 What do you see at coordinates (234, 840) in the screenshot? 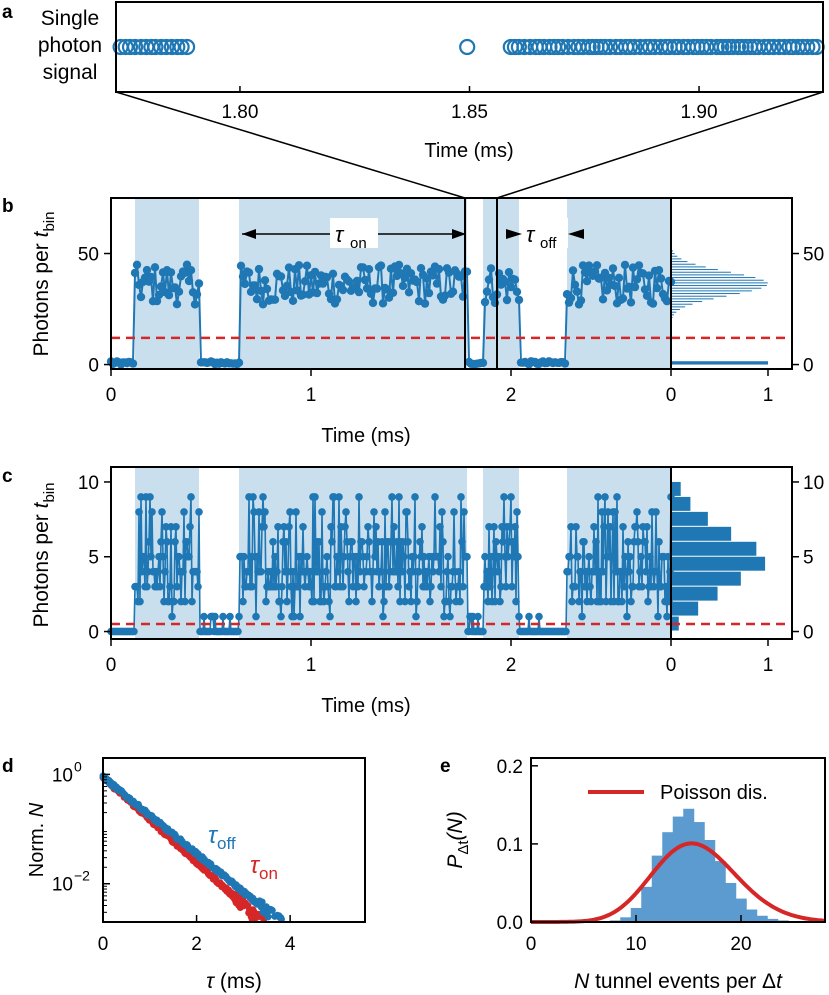
I see `panel-d-frame` at bounding box center [234, 840].